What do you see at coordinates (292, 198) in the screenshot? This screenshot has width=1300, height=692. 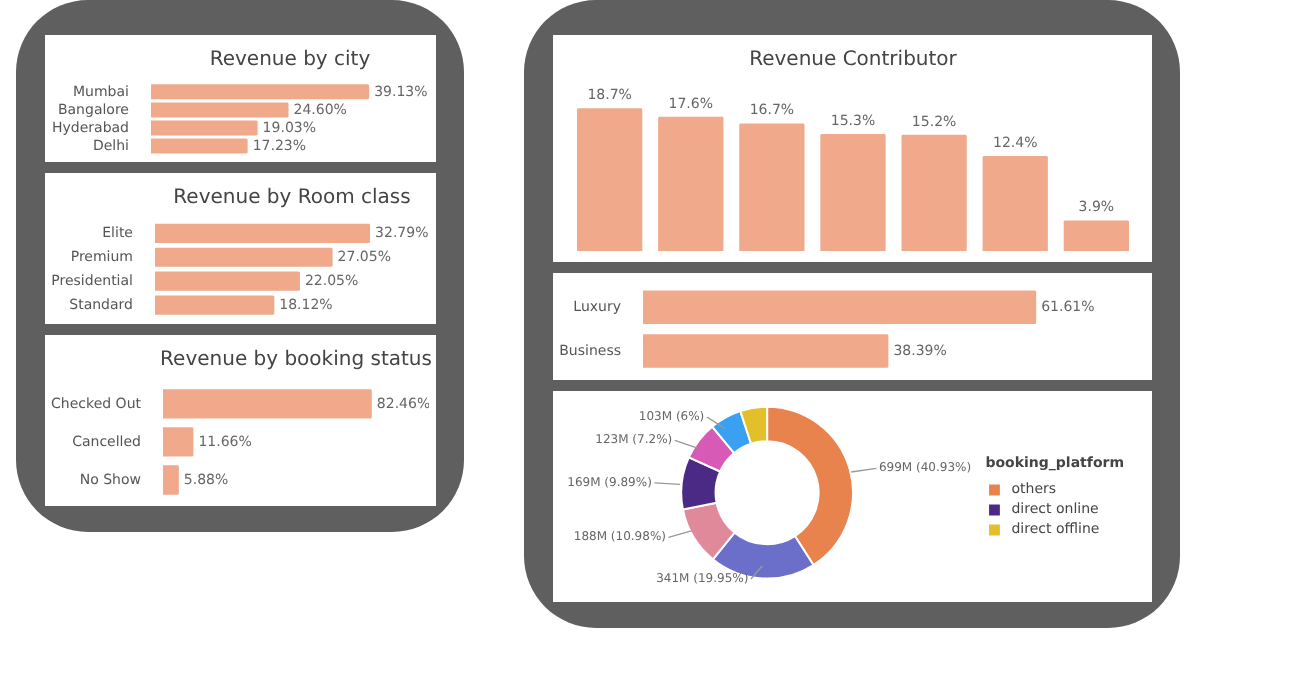 I see `chart-title: Revenue by Room class` at bounding box center [292, 198].